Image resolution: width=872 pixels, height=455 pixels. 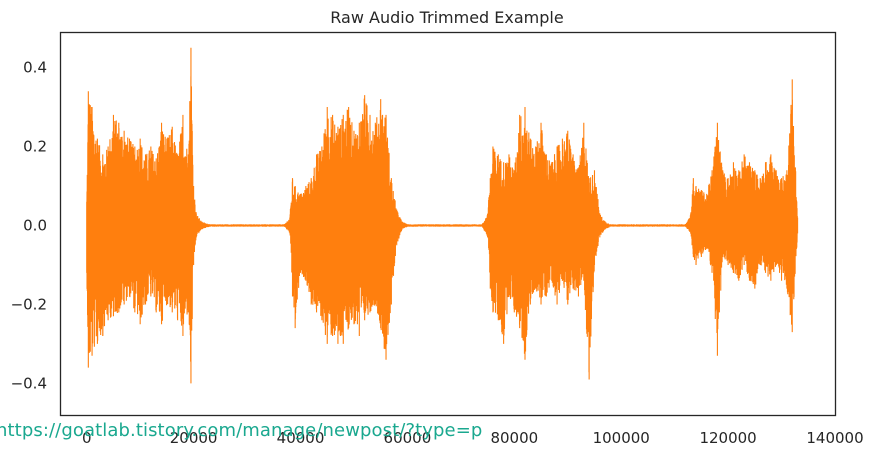 I want to click on y-tick-label: −0.4, so click(x=29, y=383).